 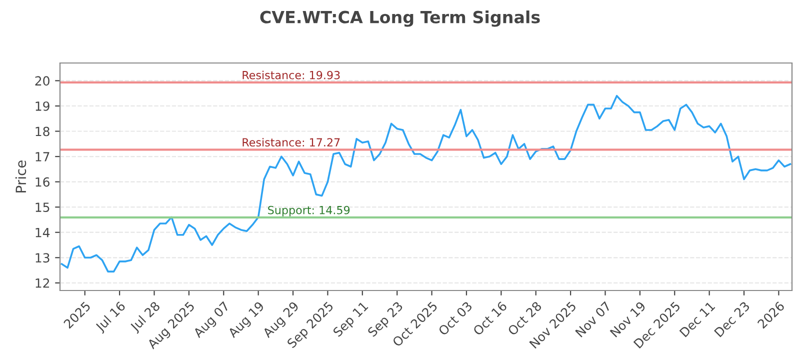 I want to click on chart-title: CVE.WT:CA Long Term Signals, so click(x=400, y=18).